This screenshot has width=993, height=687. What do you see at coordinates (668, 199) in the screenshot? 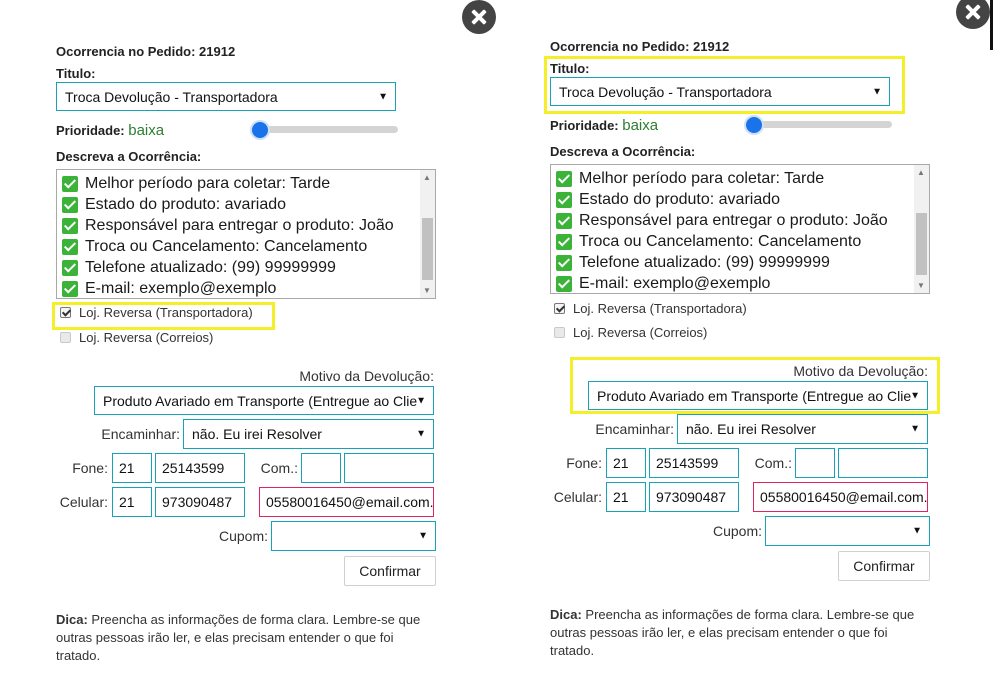
I see `description-line: Estado do produto: avariado` at bounding box center [668, 199].